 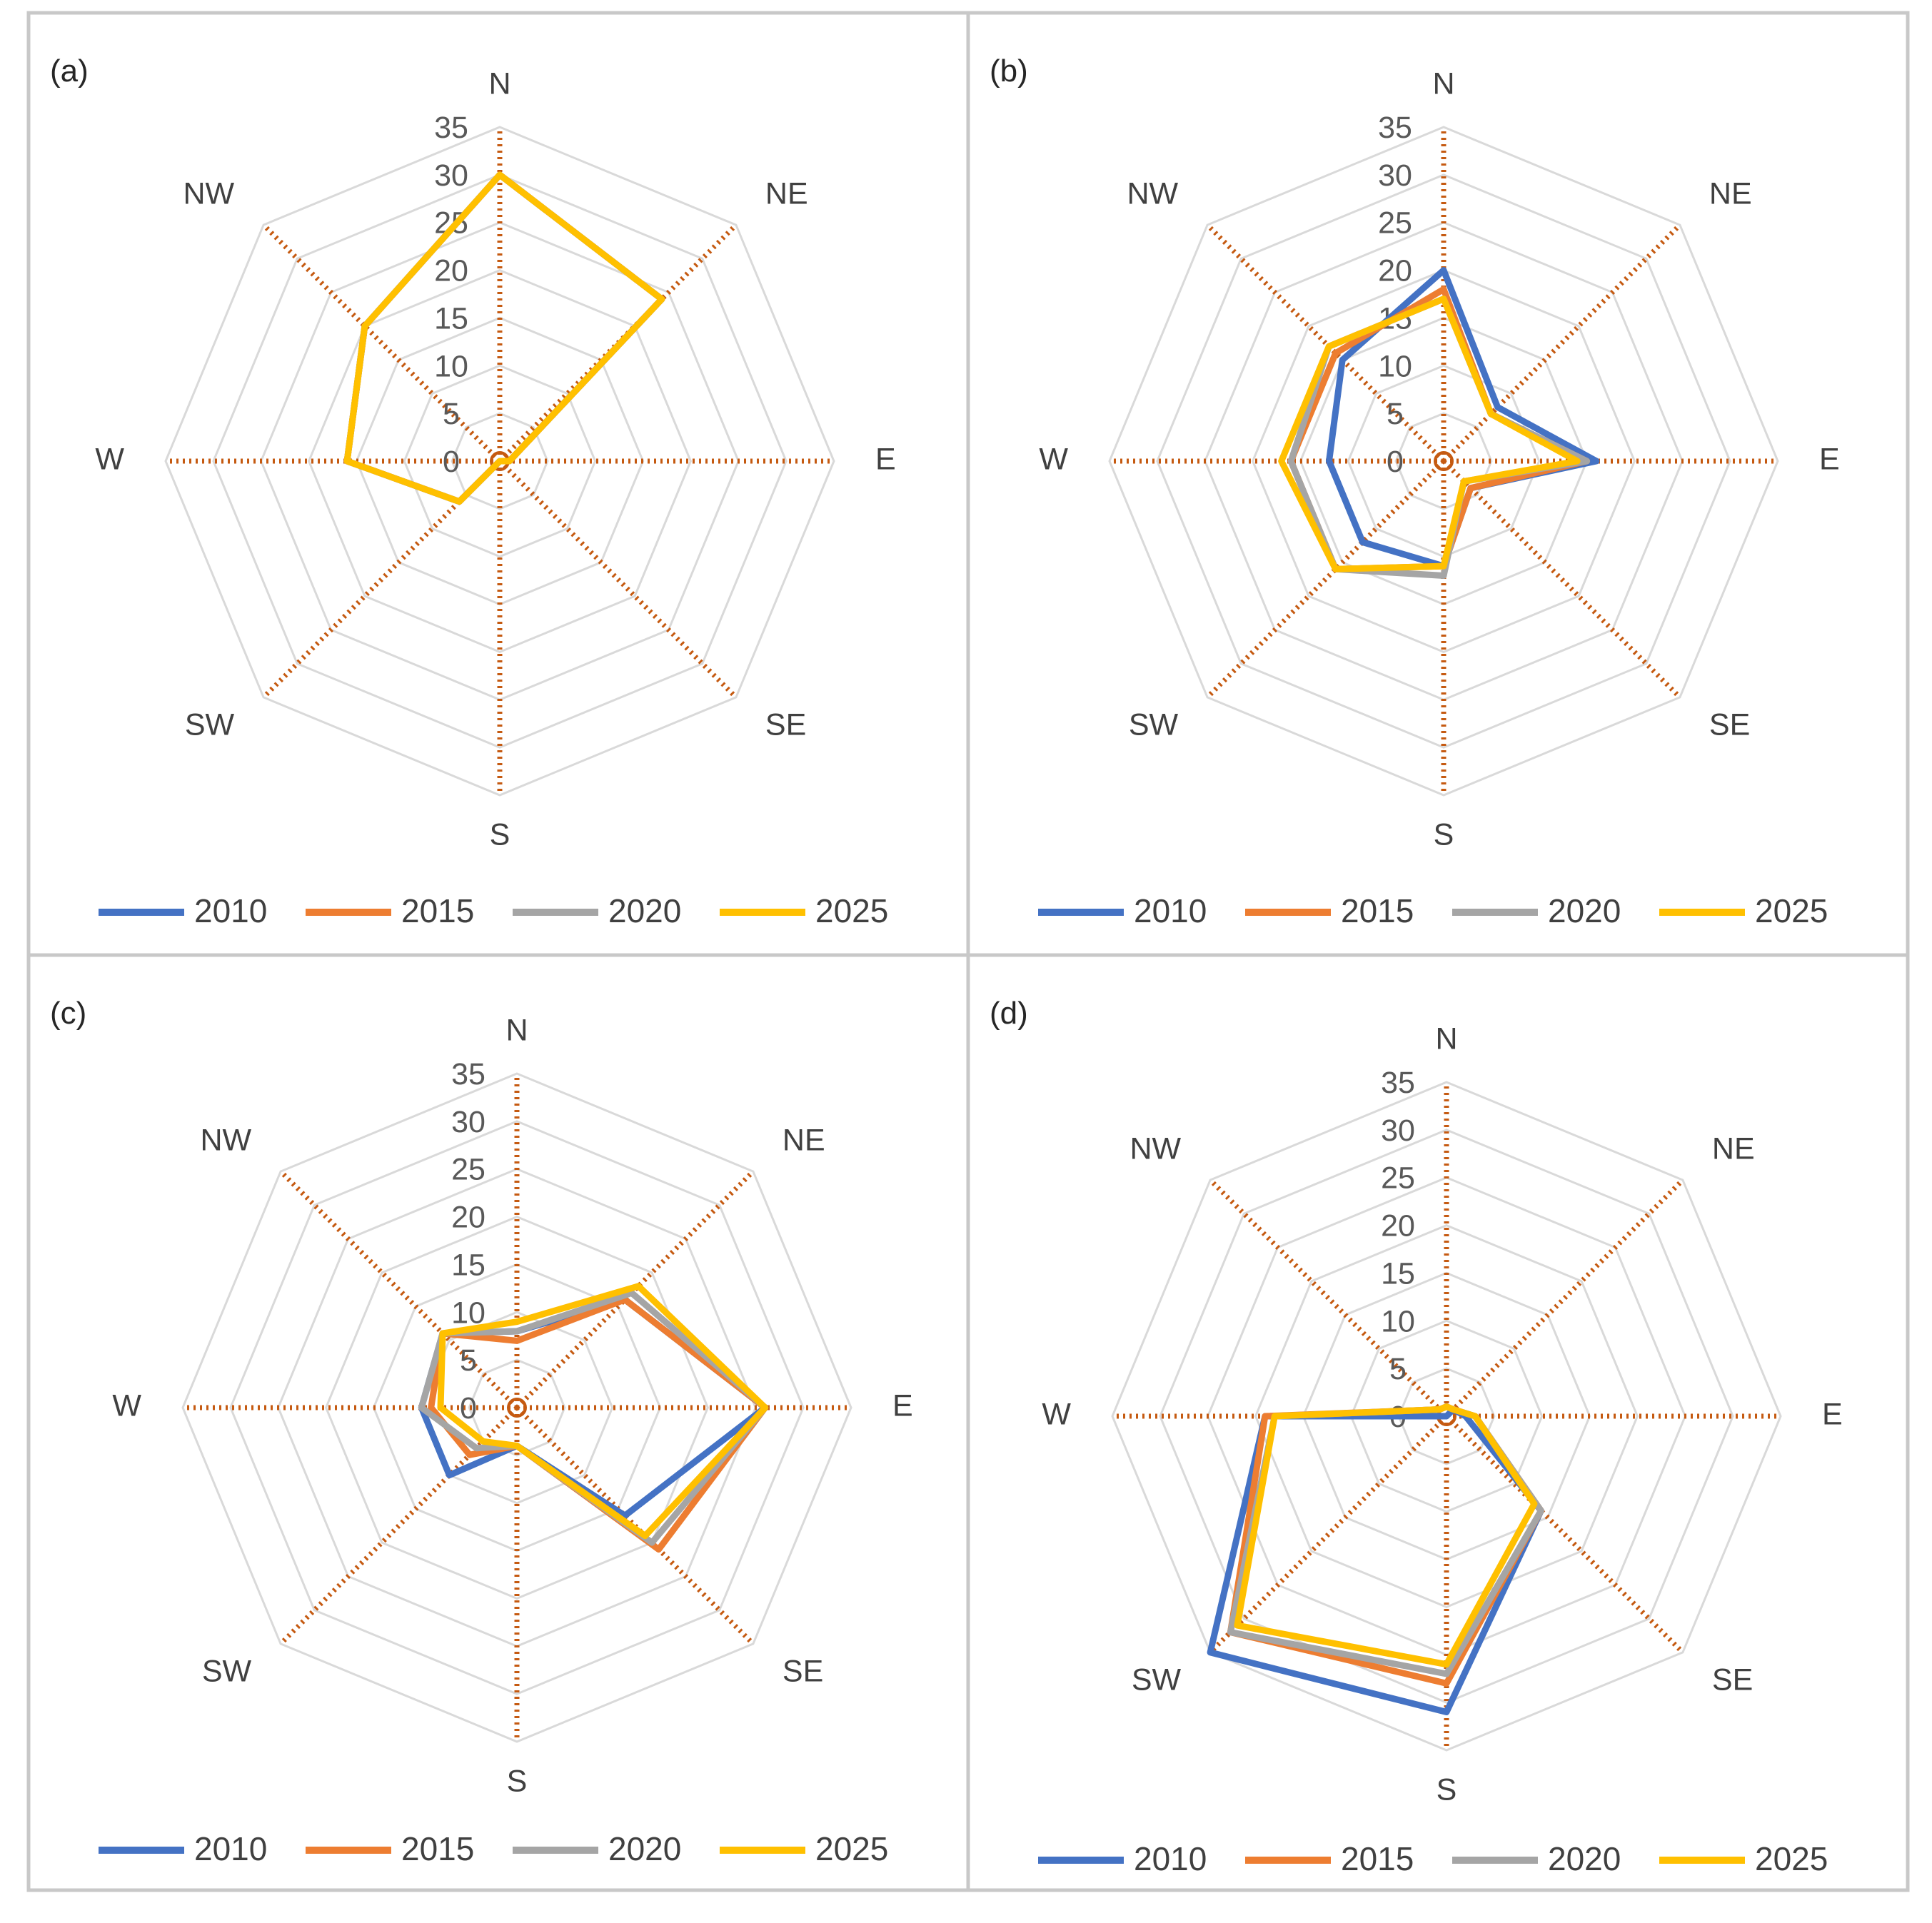 What do you see at coordinates (452, 462) in the screenshot?
I see `tick-label: 0` at bounding box center [452, 462].